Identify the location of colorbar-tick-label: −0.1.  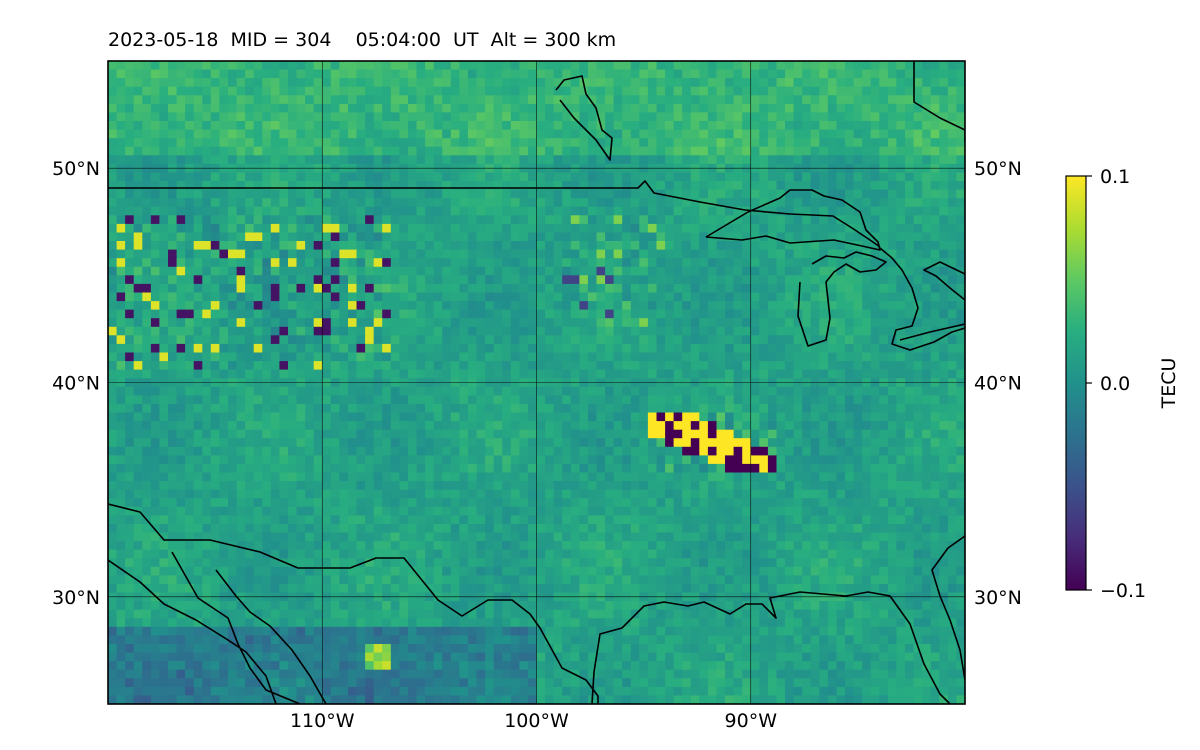
(1123, 591).